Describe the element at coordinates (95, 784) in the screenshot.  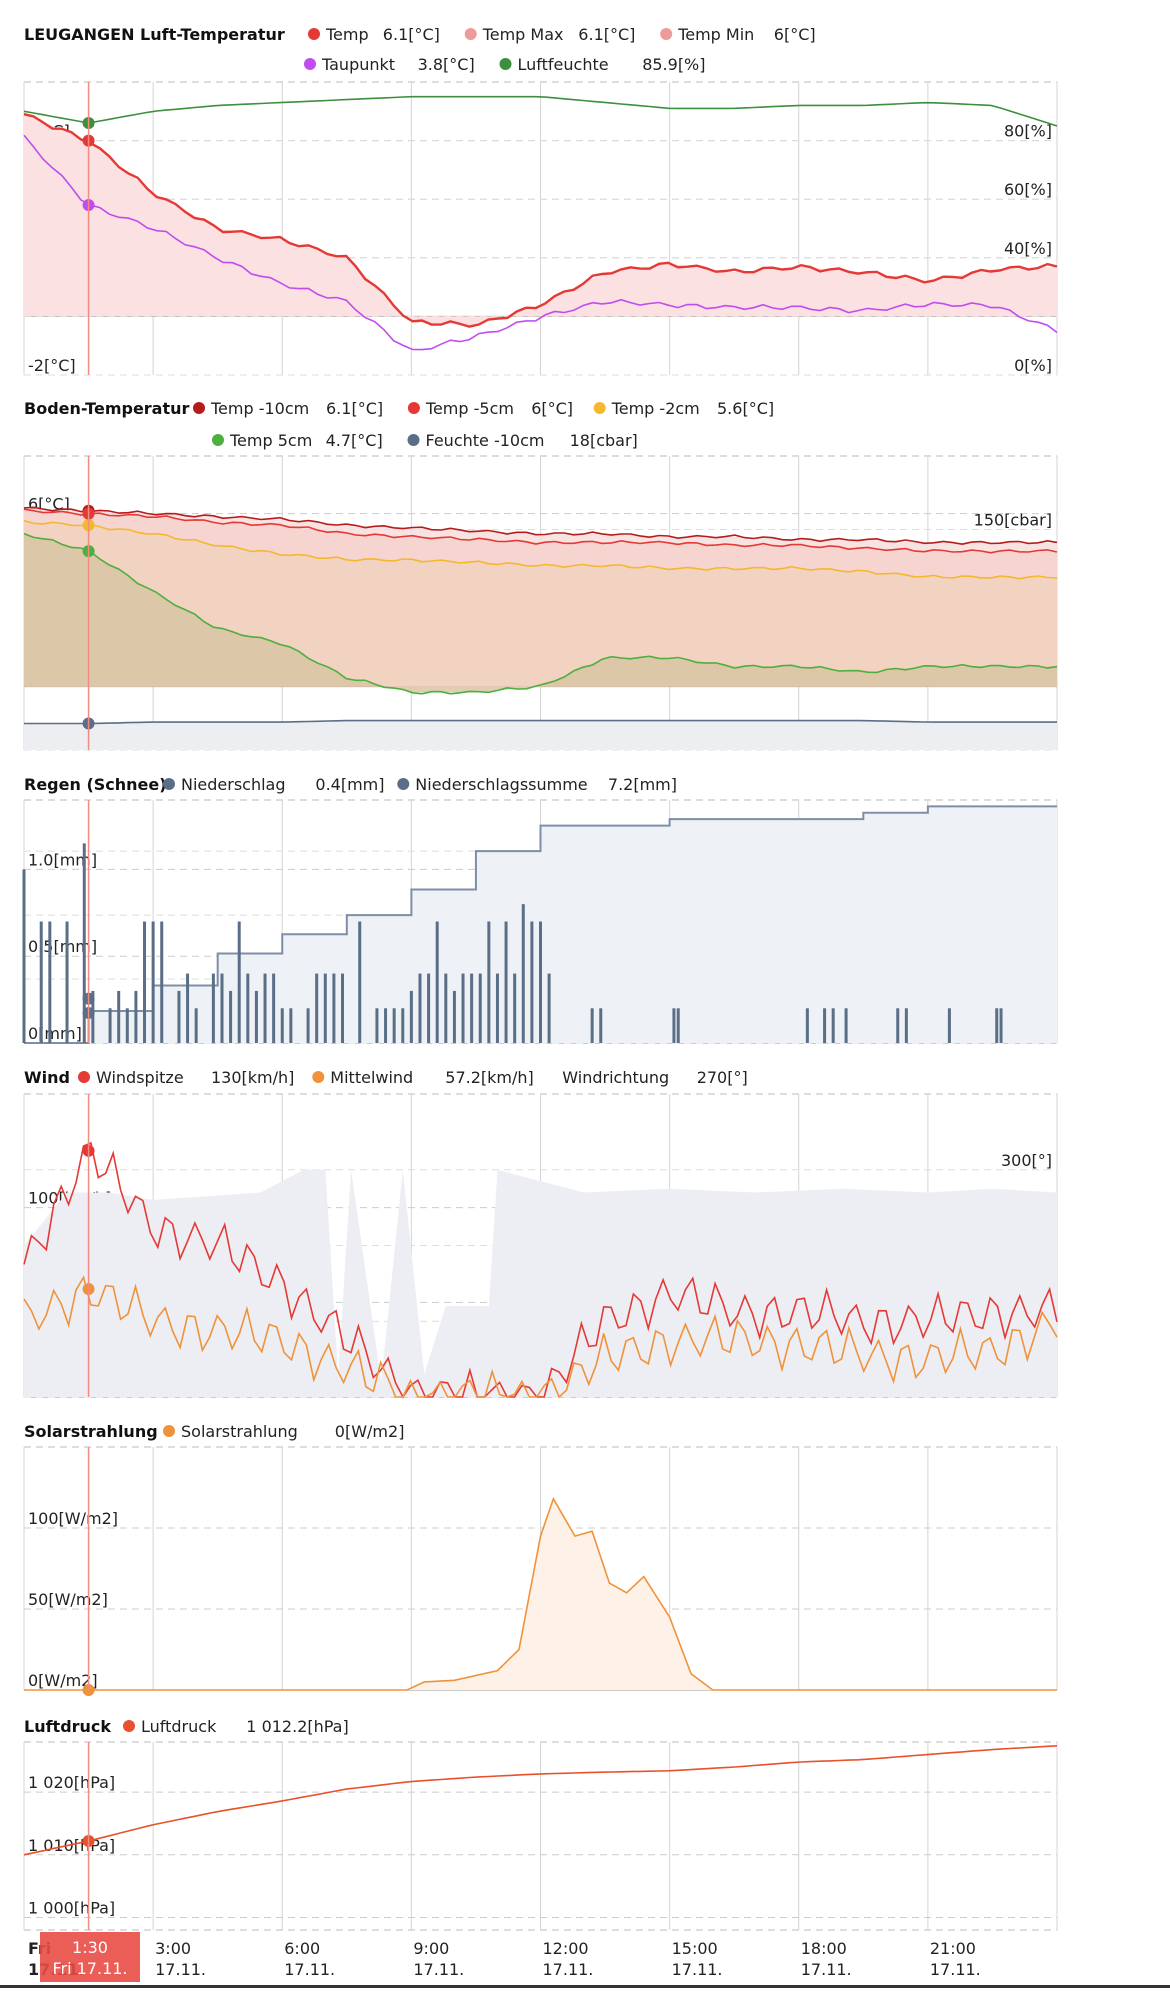
I see `panel-title: Regen (Schnee)` at that location.